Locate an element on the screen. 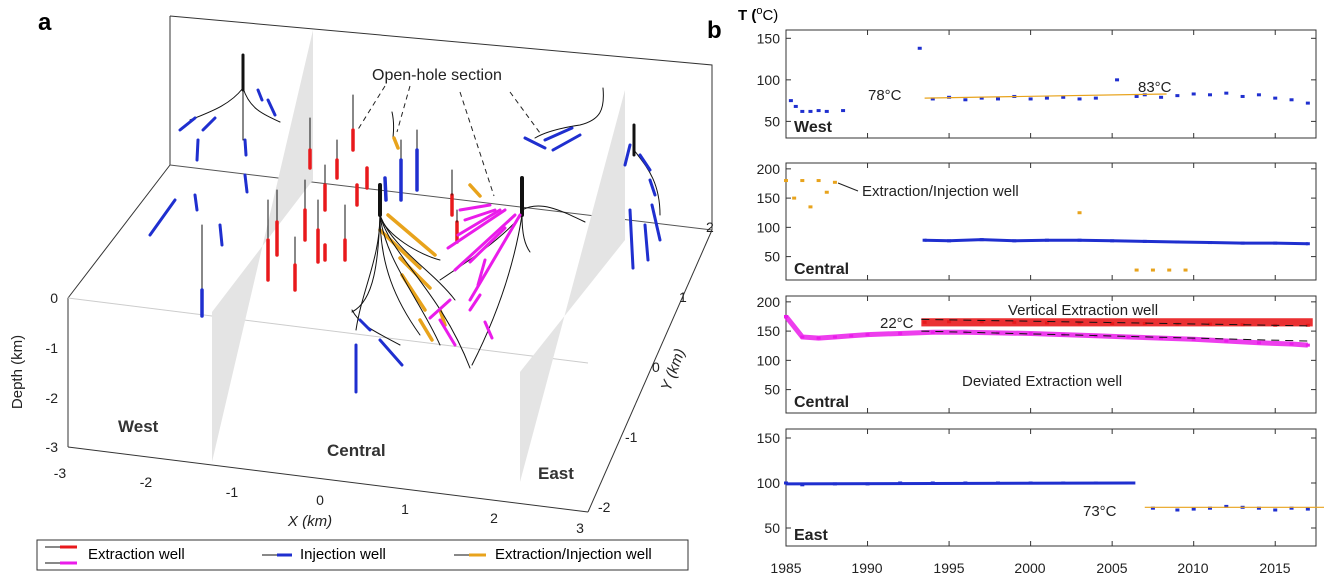  central-splay-injection is located at coordinates (379, 356).